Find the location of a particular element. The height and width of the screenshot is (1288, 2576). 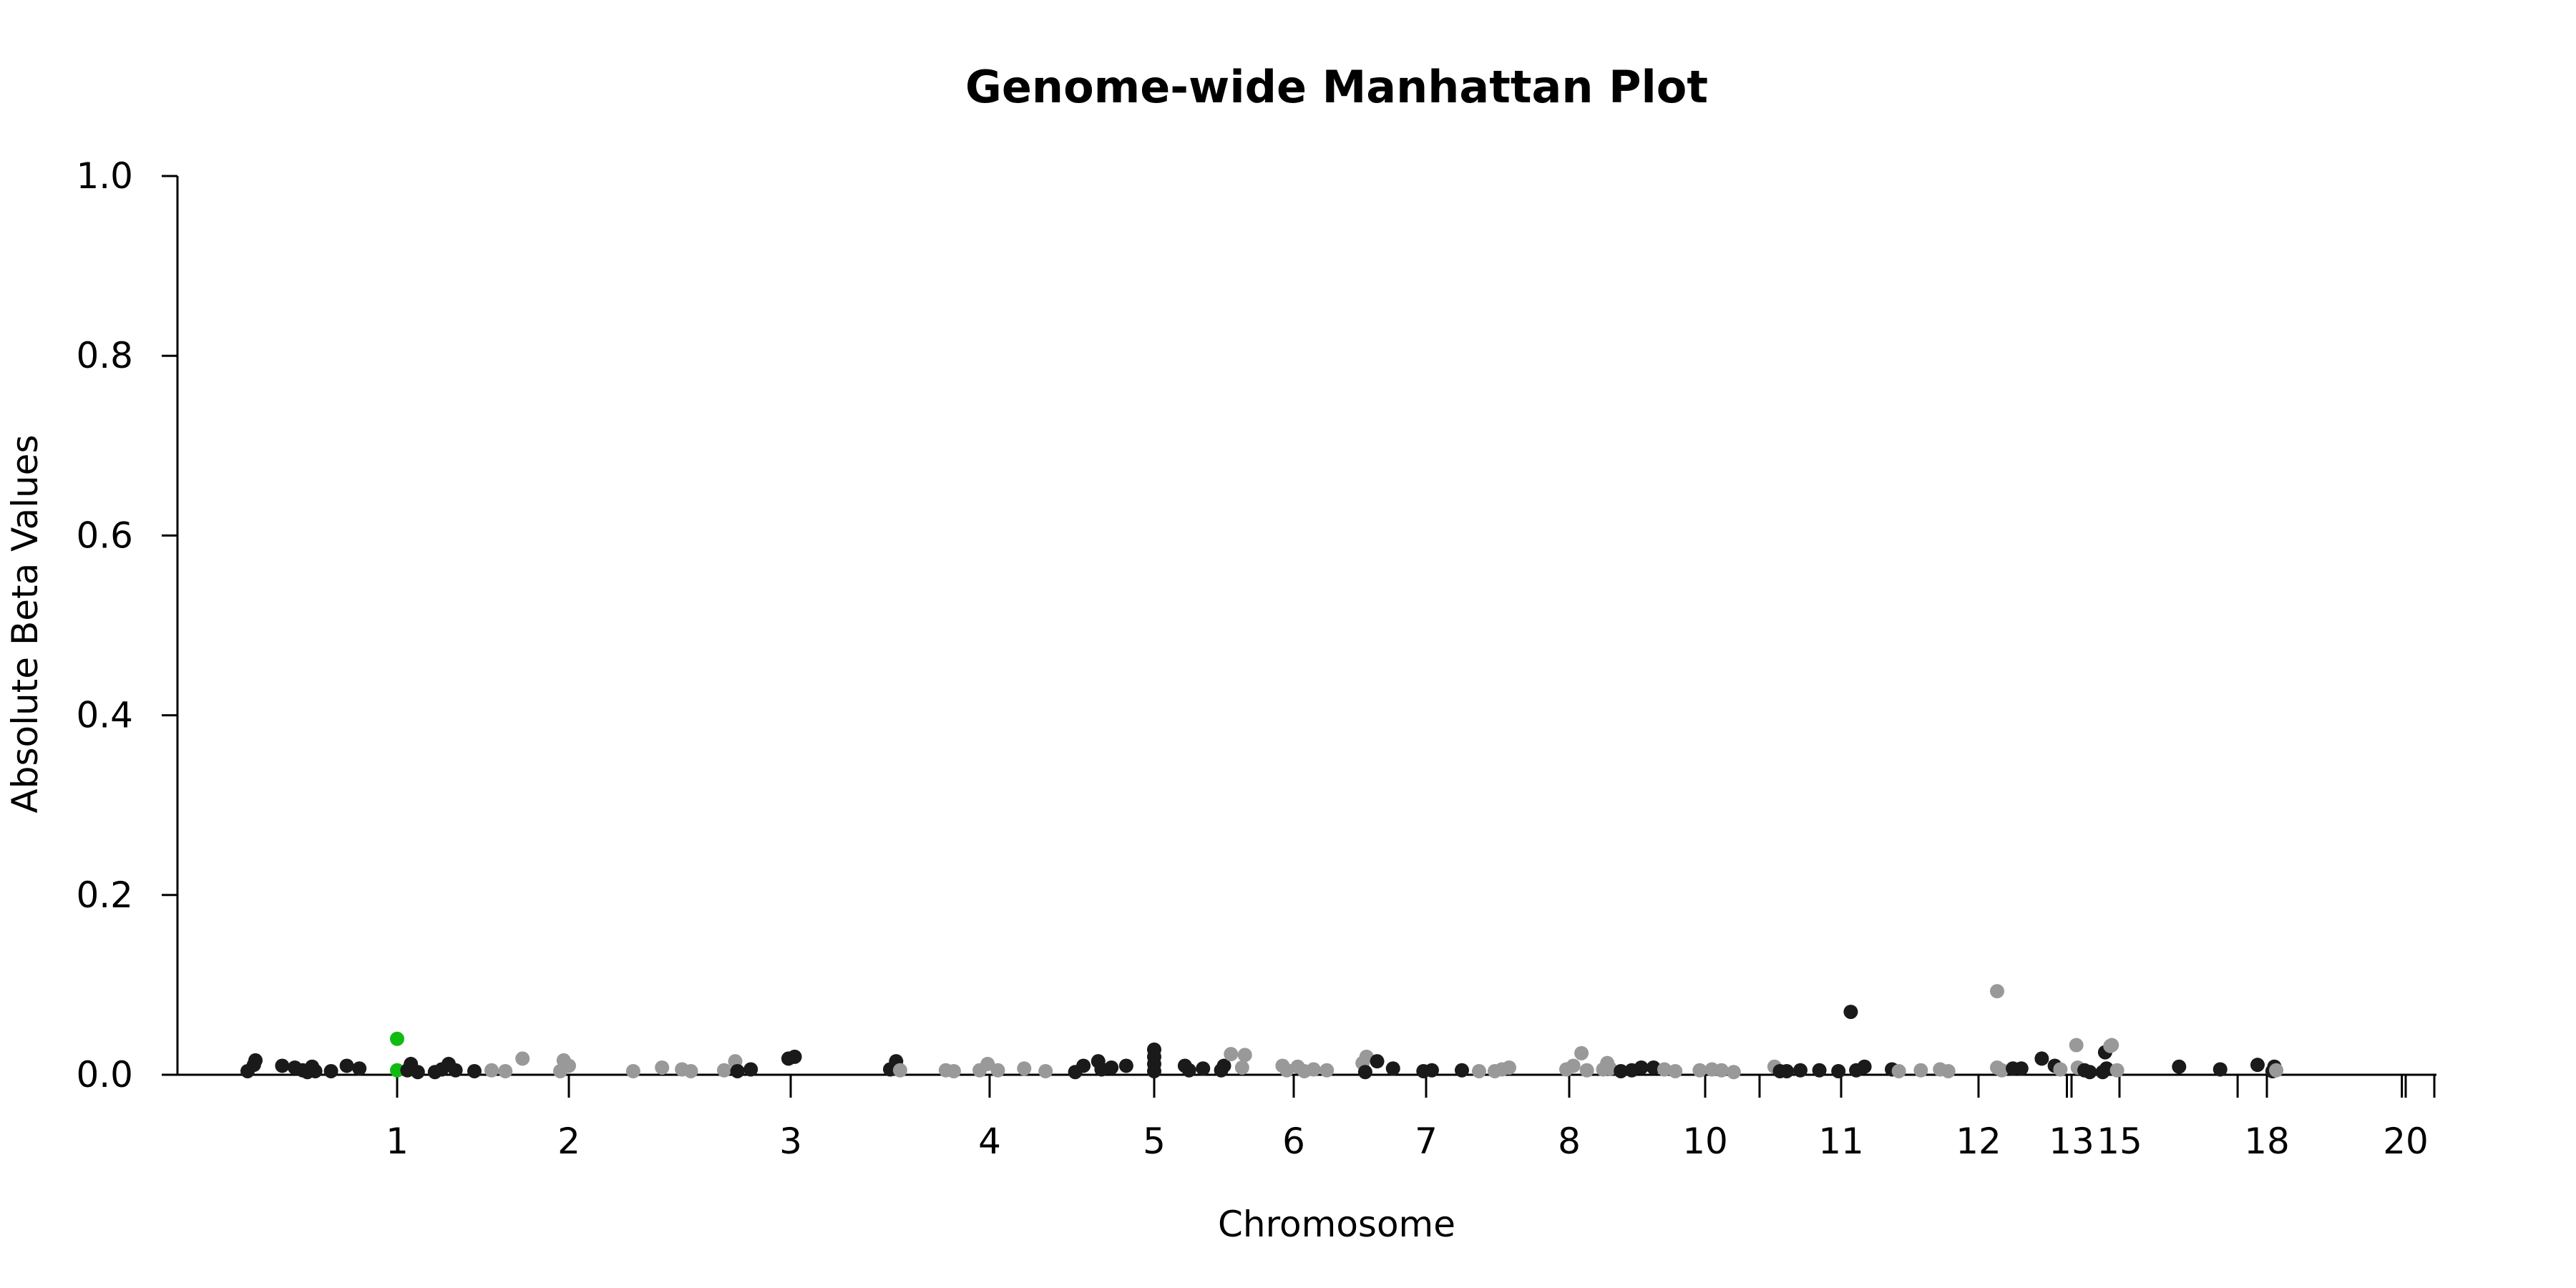

y-tick-label: 0.2 is located at coordinates (104, 895).